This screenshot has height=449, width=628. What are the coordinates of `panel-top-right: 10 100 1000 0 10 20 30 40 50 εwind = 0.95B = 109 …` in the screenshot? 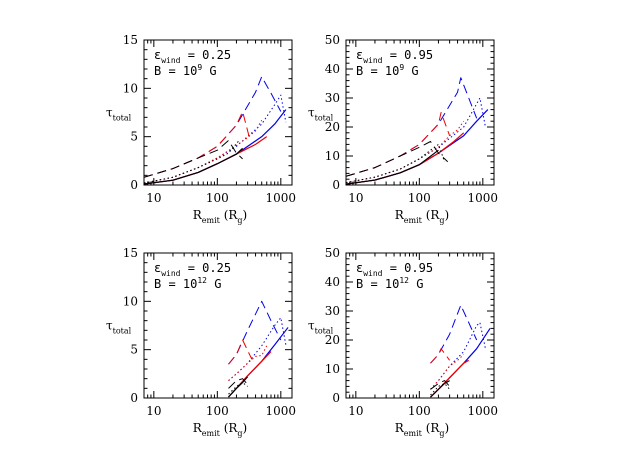 It's located at (403, 129).